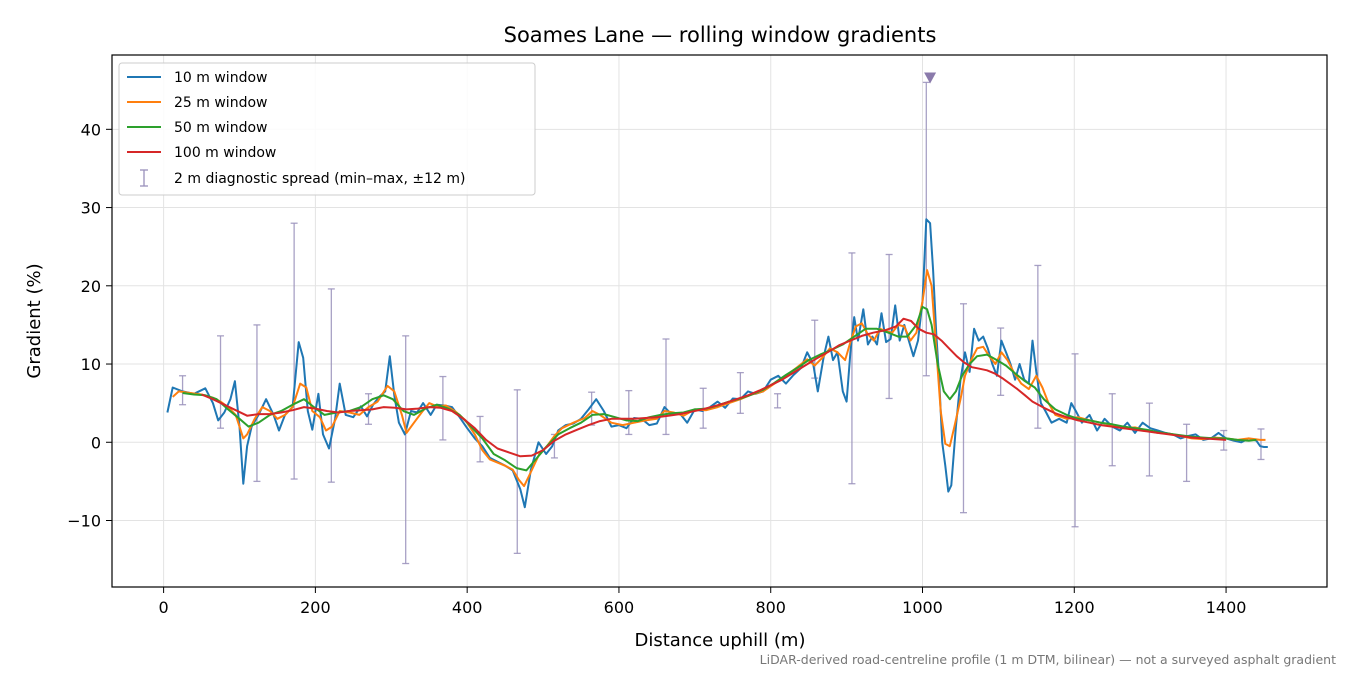 This screenshot has height=675, width=1350. What do you see at coordinates (225, 153) in the screenshot?
I see `legend-label-100m: 100 m window` at bounding box center [225, 153].